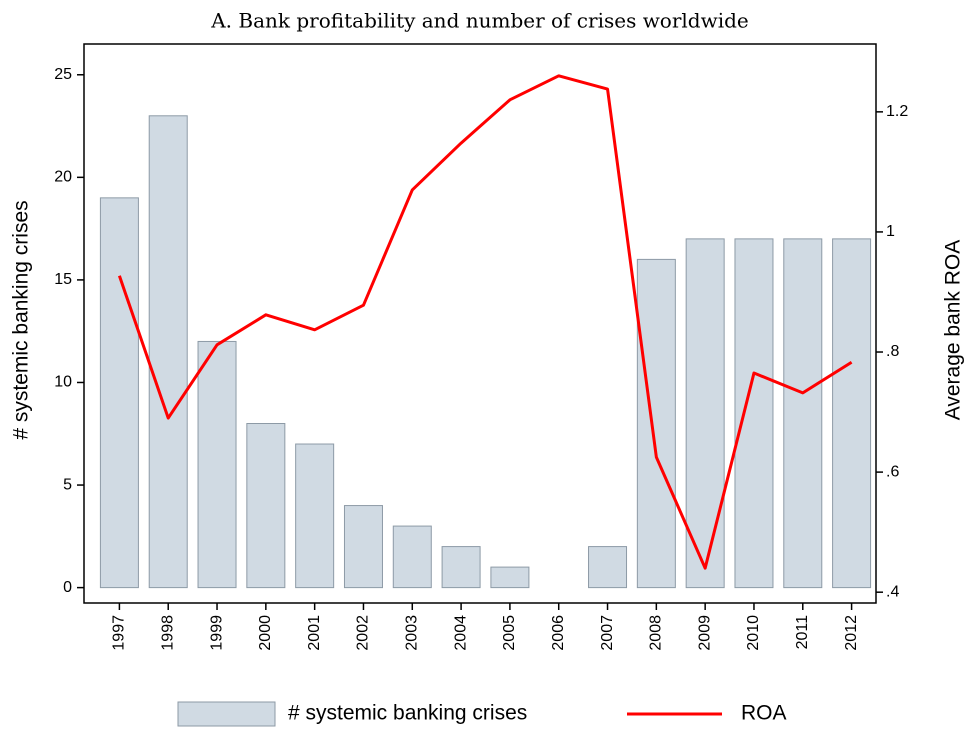  I want to click on legend-swatch, so click(226, 714).